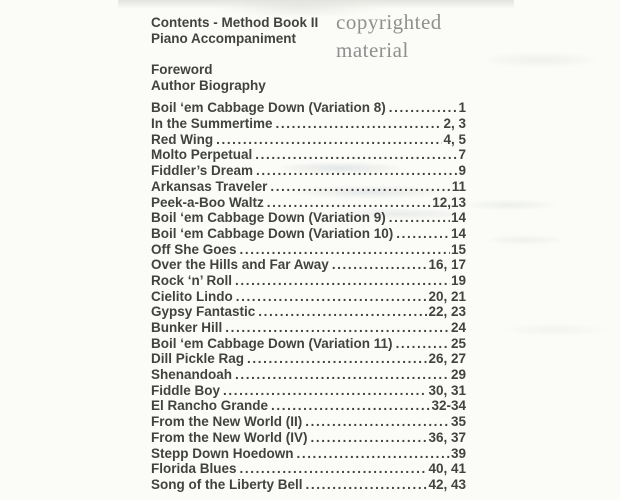 This screenshot has width=620, height=500. I want to click on toc-entry-title: Over the Hills and Far Away, so click(240, 265).